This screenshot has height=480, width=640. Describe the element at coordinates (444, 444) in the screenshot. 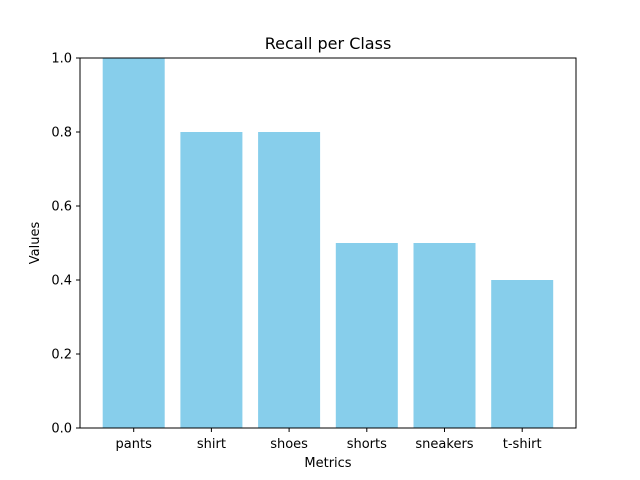

I see `x-tick-label: sneakers` at that location.